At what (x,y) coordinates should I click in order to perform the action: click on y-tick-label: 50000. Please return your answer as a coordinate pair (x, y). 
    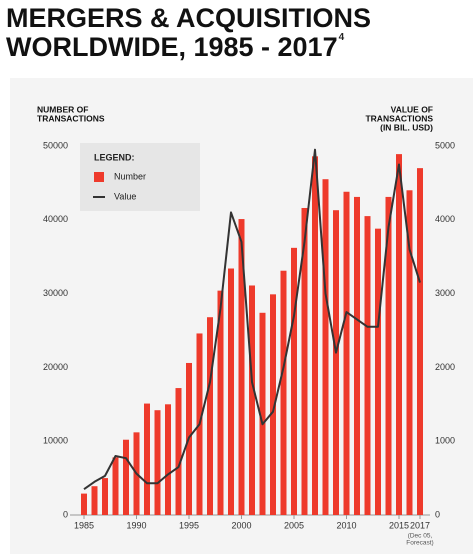
    Looking at the image, I should click on (55, 145).